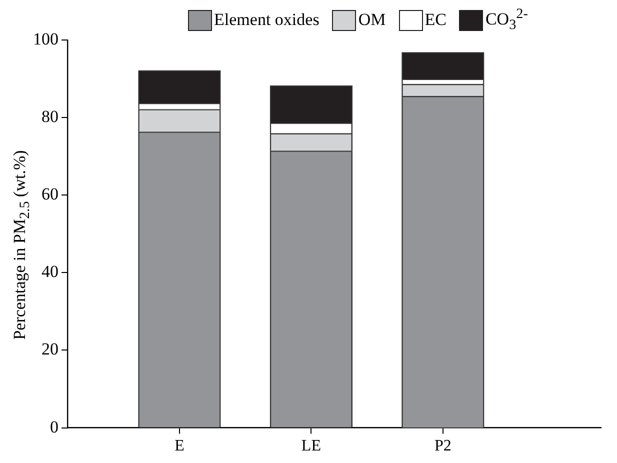 This screenshot has width=617, height=463. I want to click on y-tick-label: 20, so click(50, 349).